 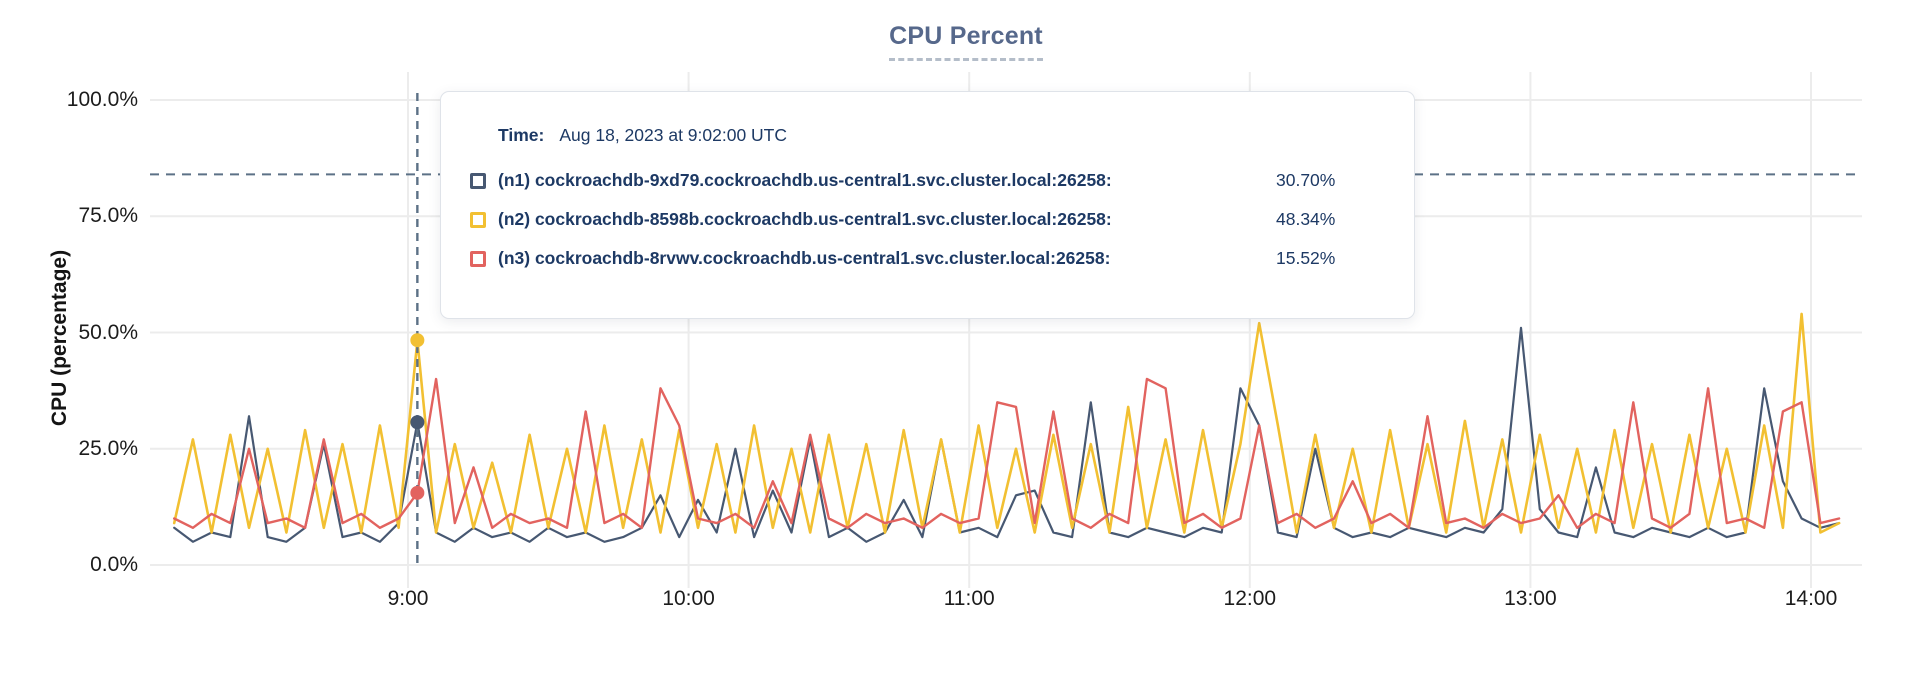 I want to click on series-n1-swatch-icon, so click(x=478, y=180).